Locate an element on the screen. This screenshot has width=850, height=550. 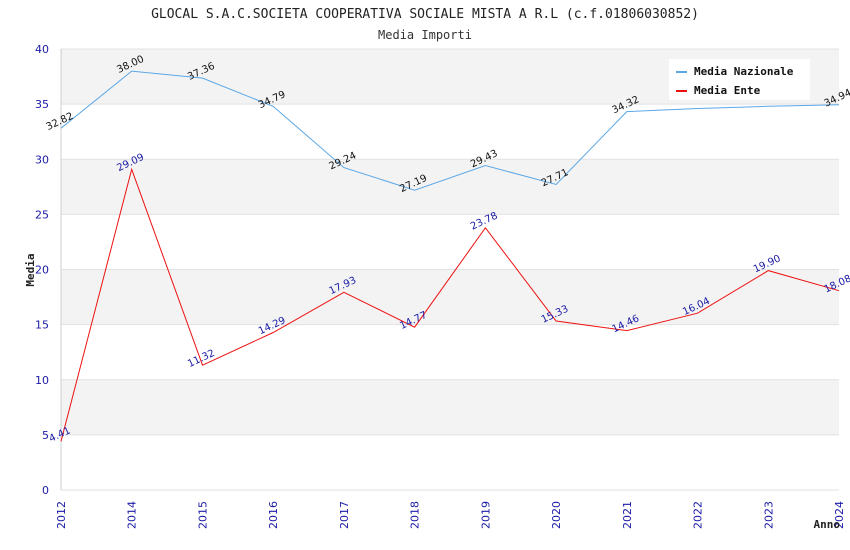
legend-box is located at coordinates (739, 79).